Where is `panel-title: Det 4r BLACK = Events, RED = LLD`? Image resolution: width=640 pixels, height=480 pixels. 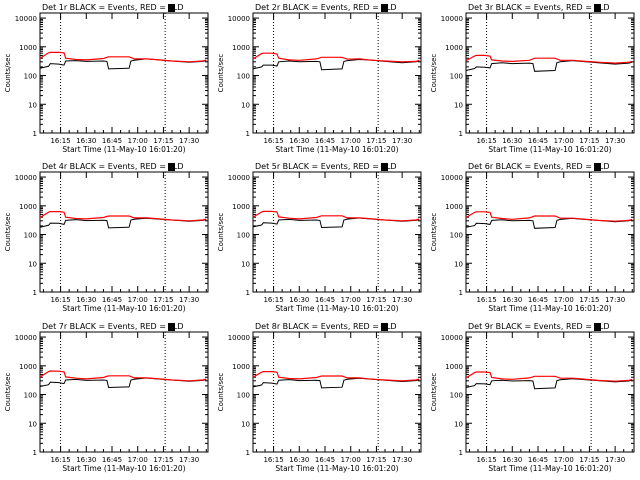
panel-title: Det 4r BLACK = Events, RED = LLD is located at coordinates (113, 166).